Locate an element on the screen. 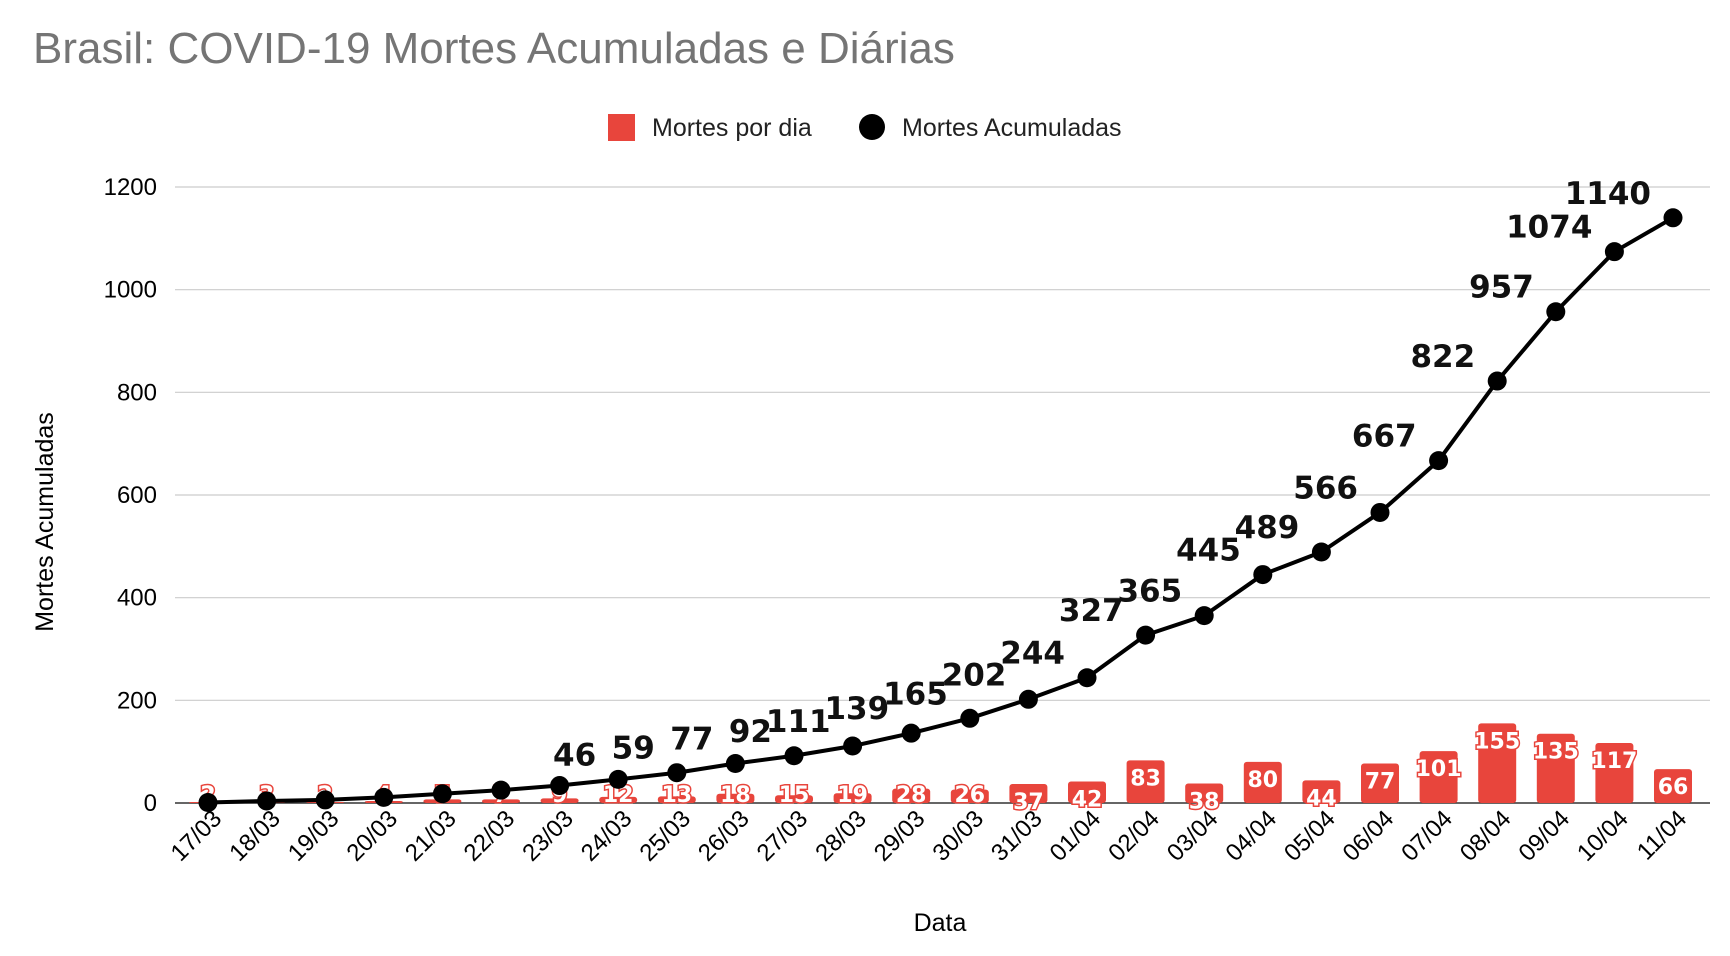  x-tick-label: 04/04 is located at coordinates (1251, 836).